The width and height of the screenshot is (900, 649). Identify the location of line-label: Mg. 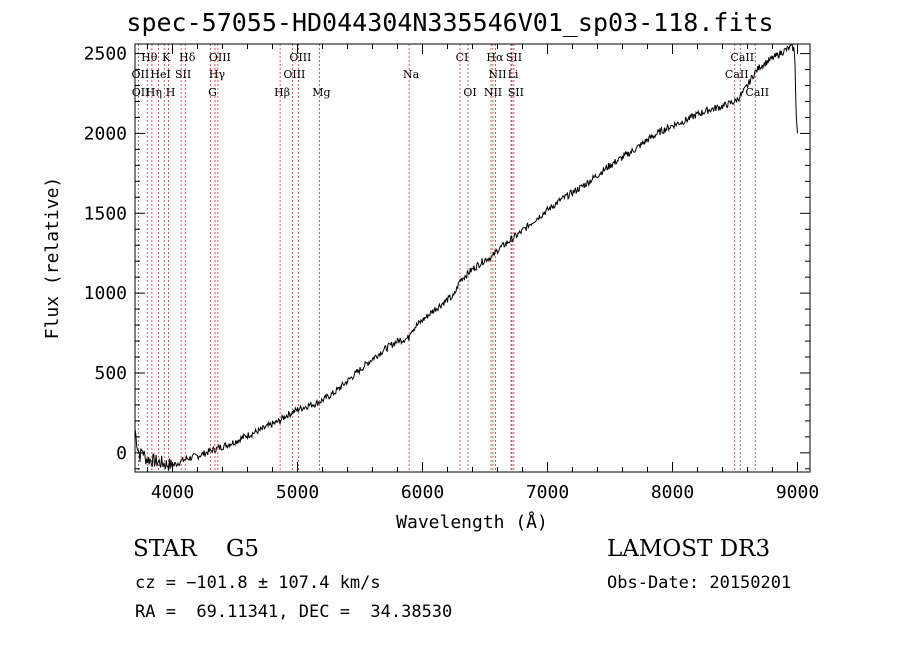
(321, 92).